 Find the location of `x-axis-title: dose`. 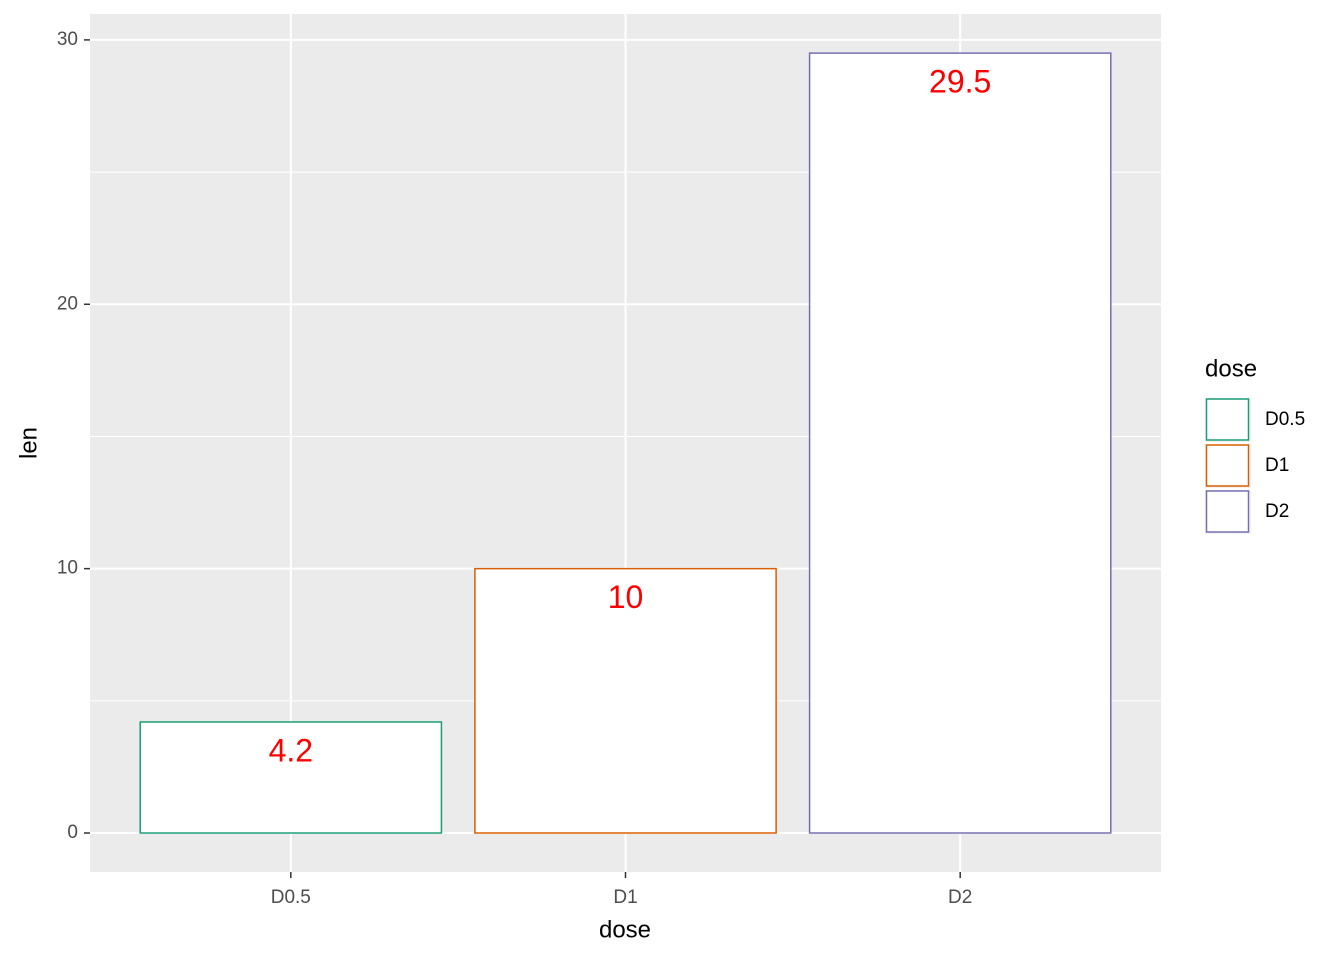

x-axis-title: dose is located at coordinates (625, 929).